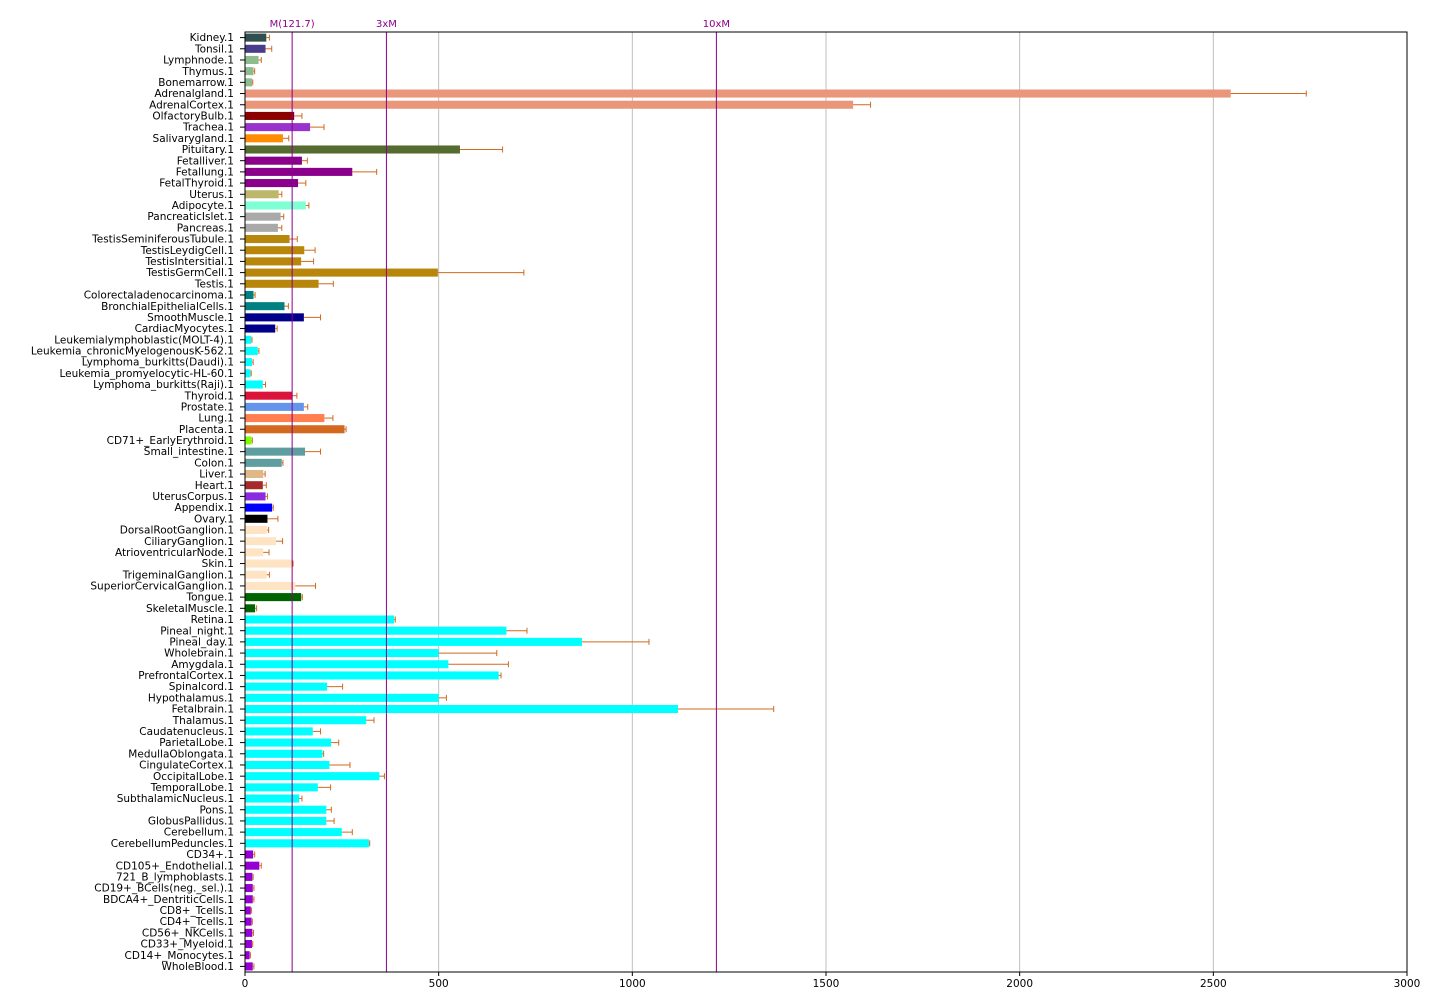 The image size is (1433, 1008). I want to click on category-label: Lung.1, so click(216, 419).